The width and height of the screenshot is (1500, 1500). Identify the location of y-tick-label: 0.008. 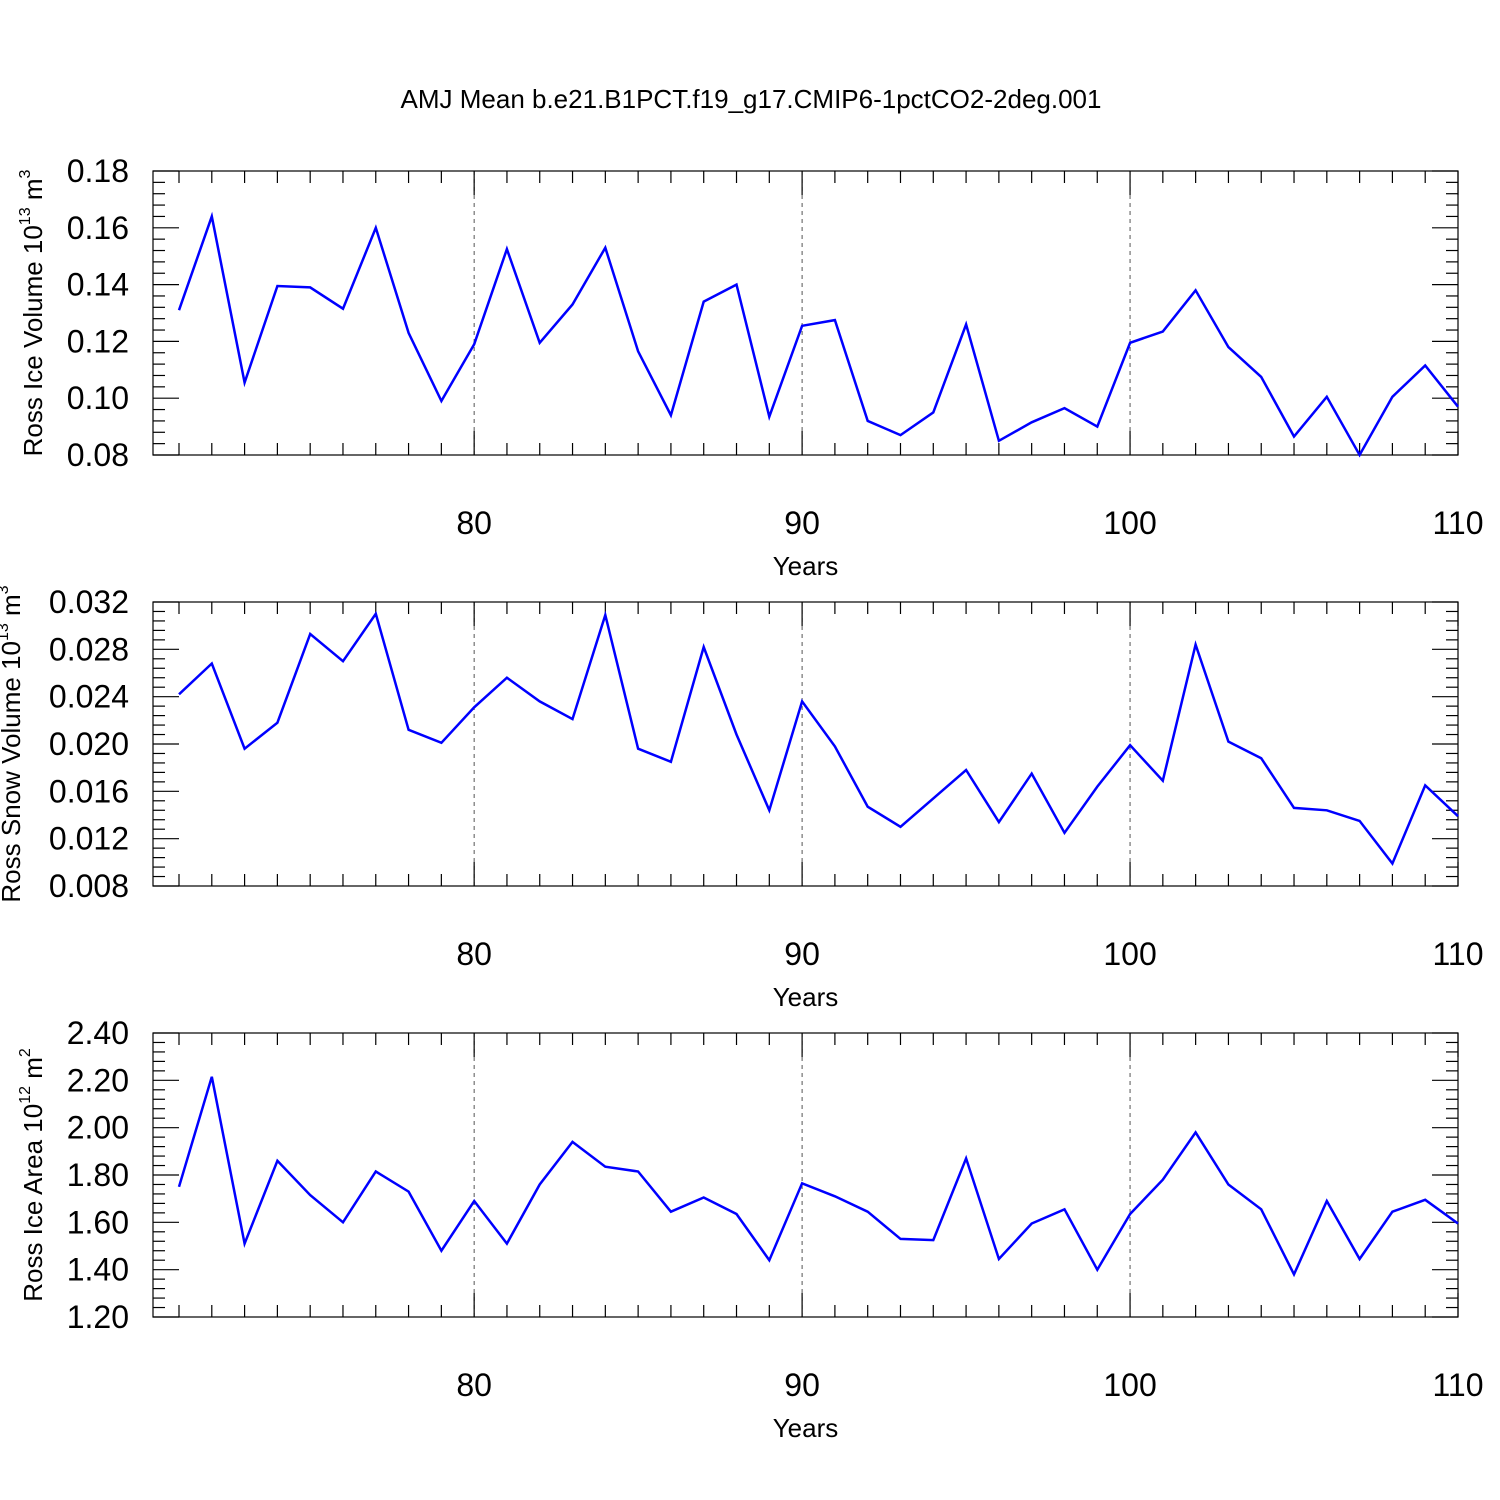
(89, 886).